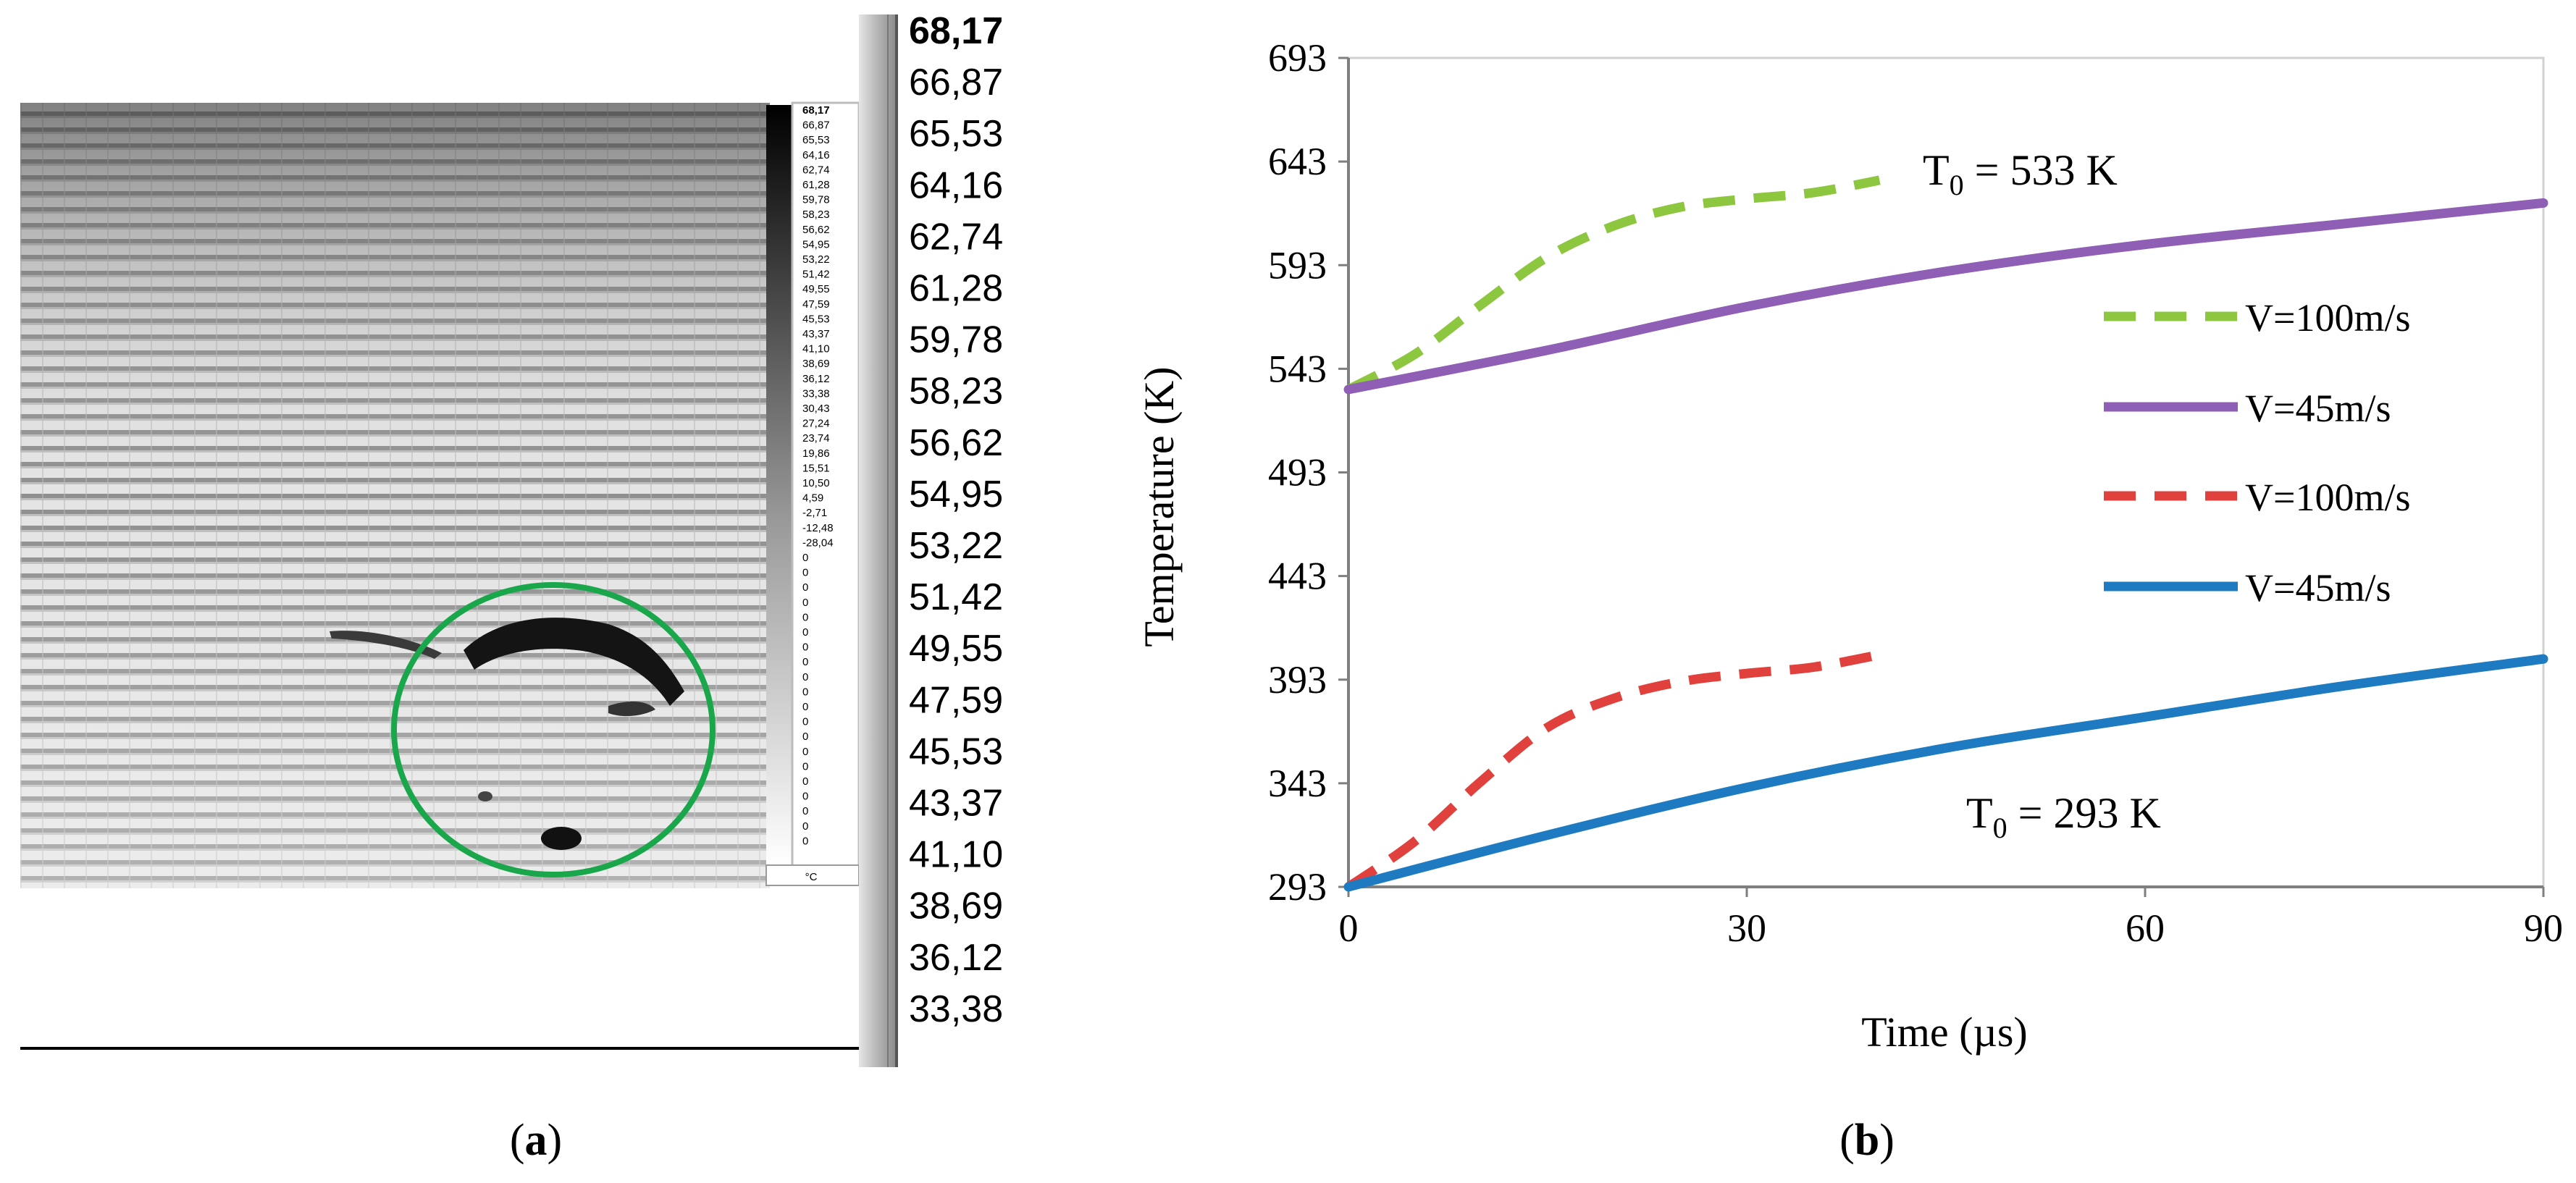  What do you see at coordinates (816, 215) in the screenshot?
I see `embedded-scale-label: 58,23` at bounding box center [816, 215].